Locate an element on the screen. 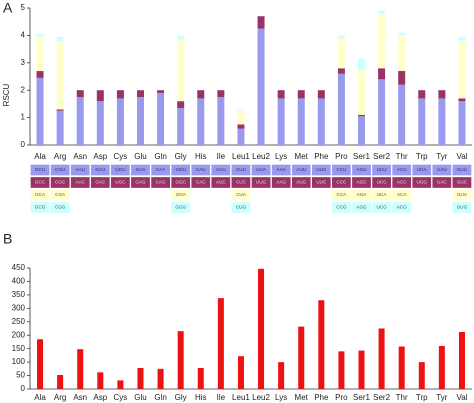 The width and height of the screenshot is (474, 403). x-tick-label: Asn is located at coordinates (80, 156).